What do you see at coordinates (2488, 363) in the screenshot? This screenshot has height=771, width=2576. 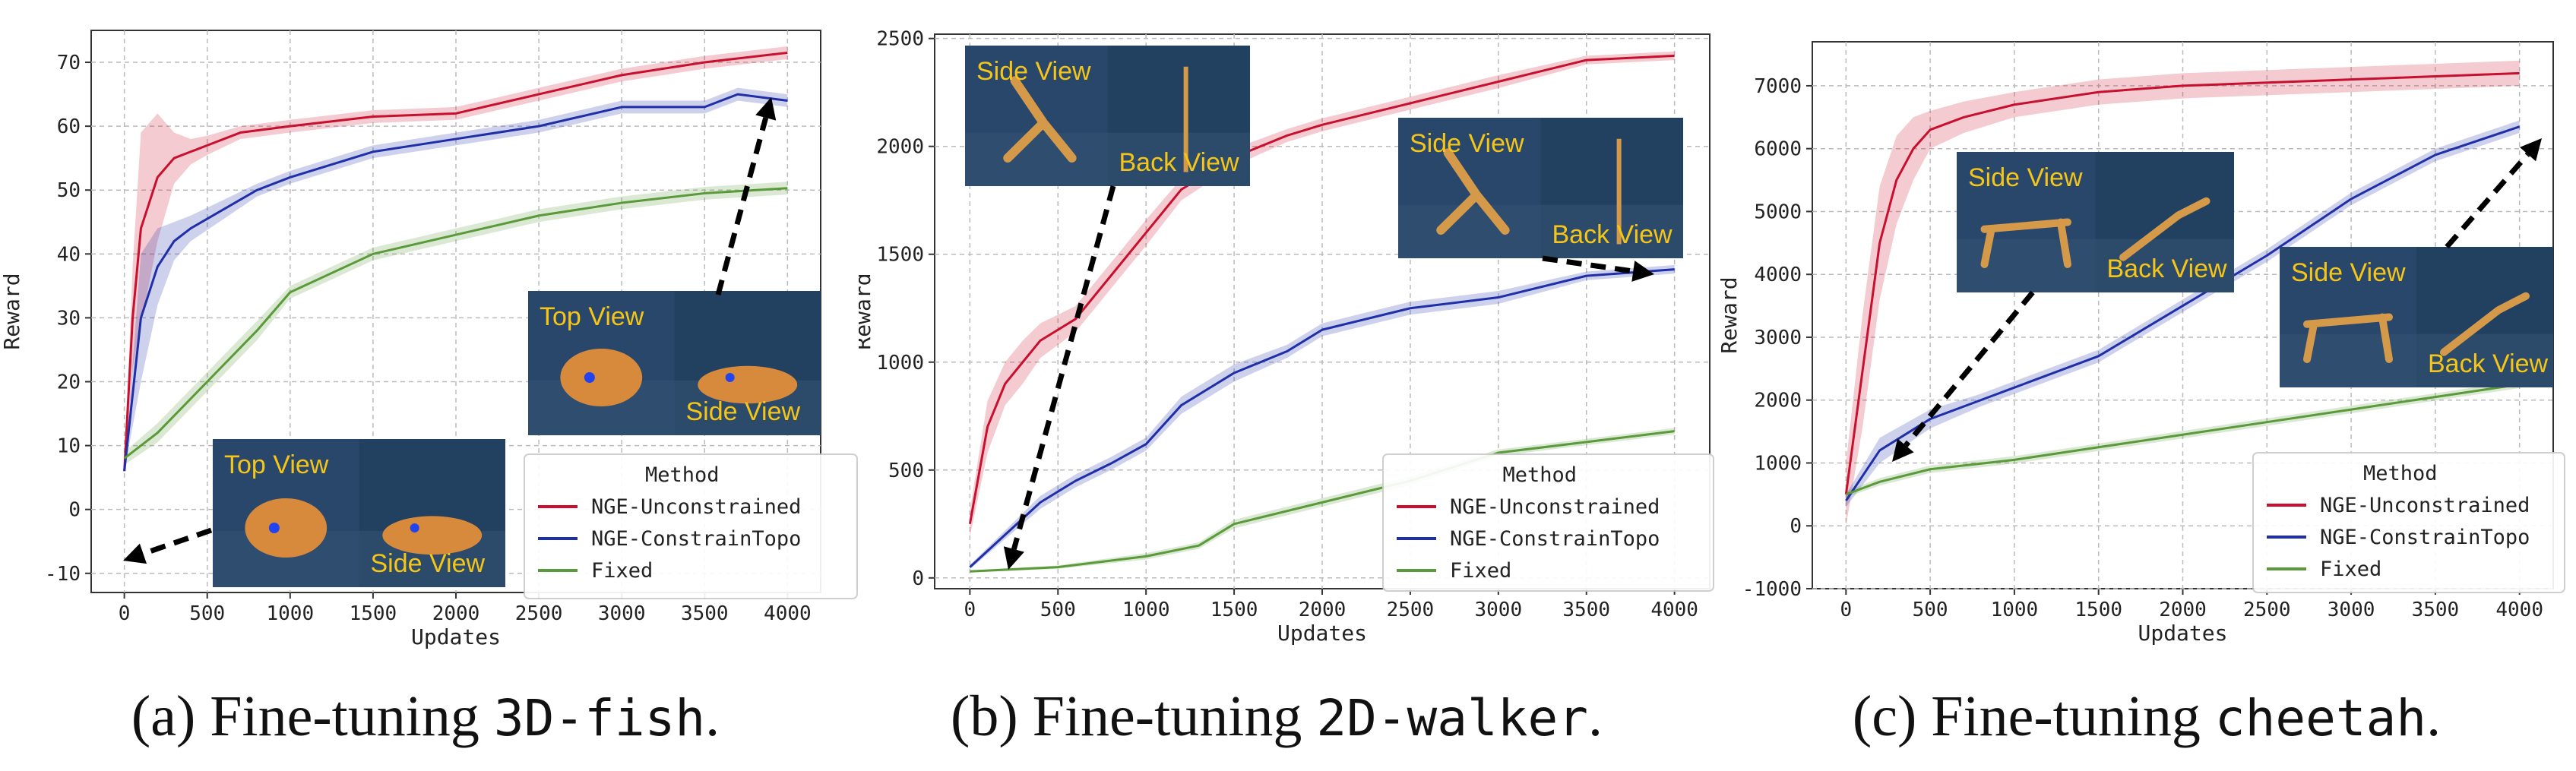 I see `inset-label-right: Back View` at bounding box center [2488, 363].